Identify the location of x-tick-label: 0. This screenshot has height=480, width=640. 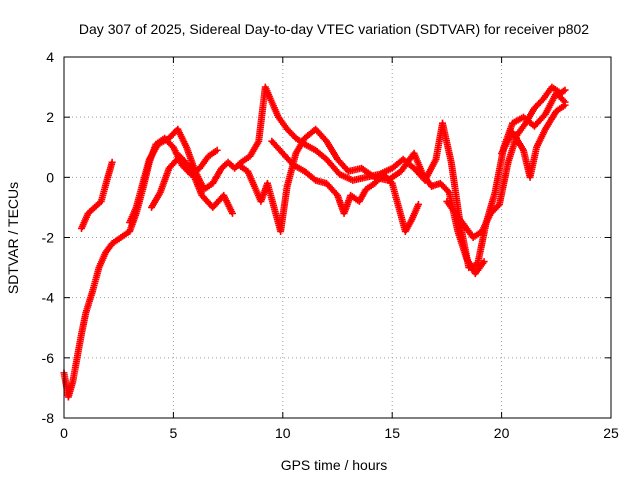
(64, 433).